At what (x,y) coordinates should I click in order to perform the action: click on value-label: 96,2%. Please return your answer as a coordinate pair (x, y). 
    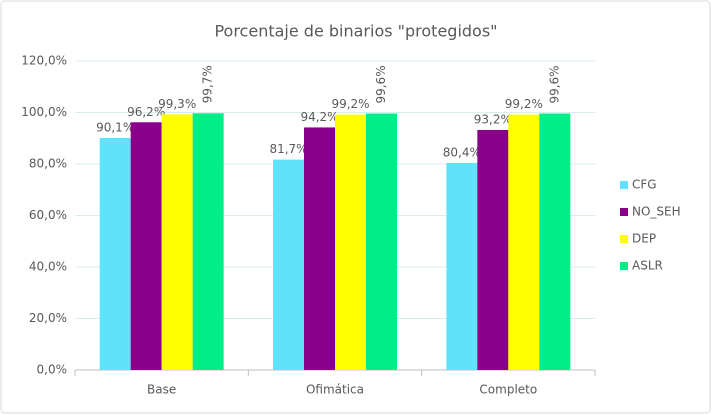
    Looking at the image, I should click on (146, 112).